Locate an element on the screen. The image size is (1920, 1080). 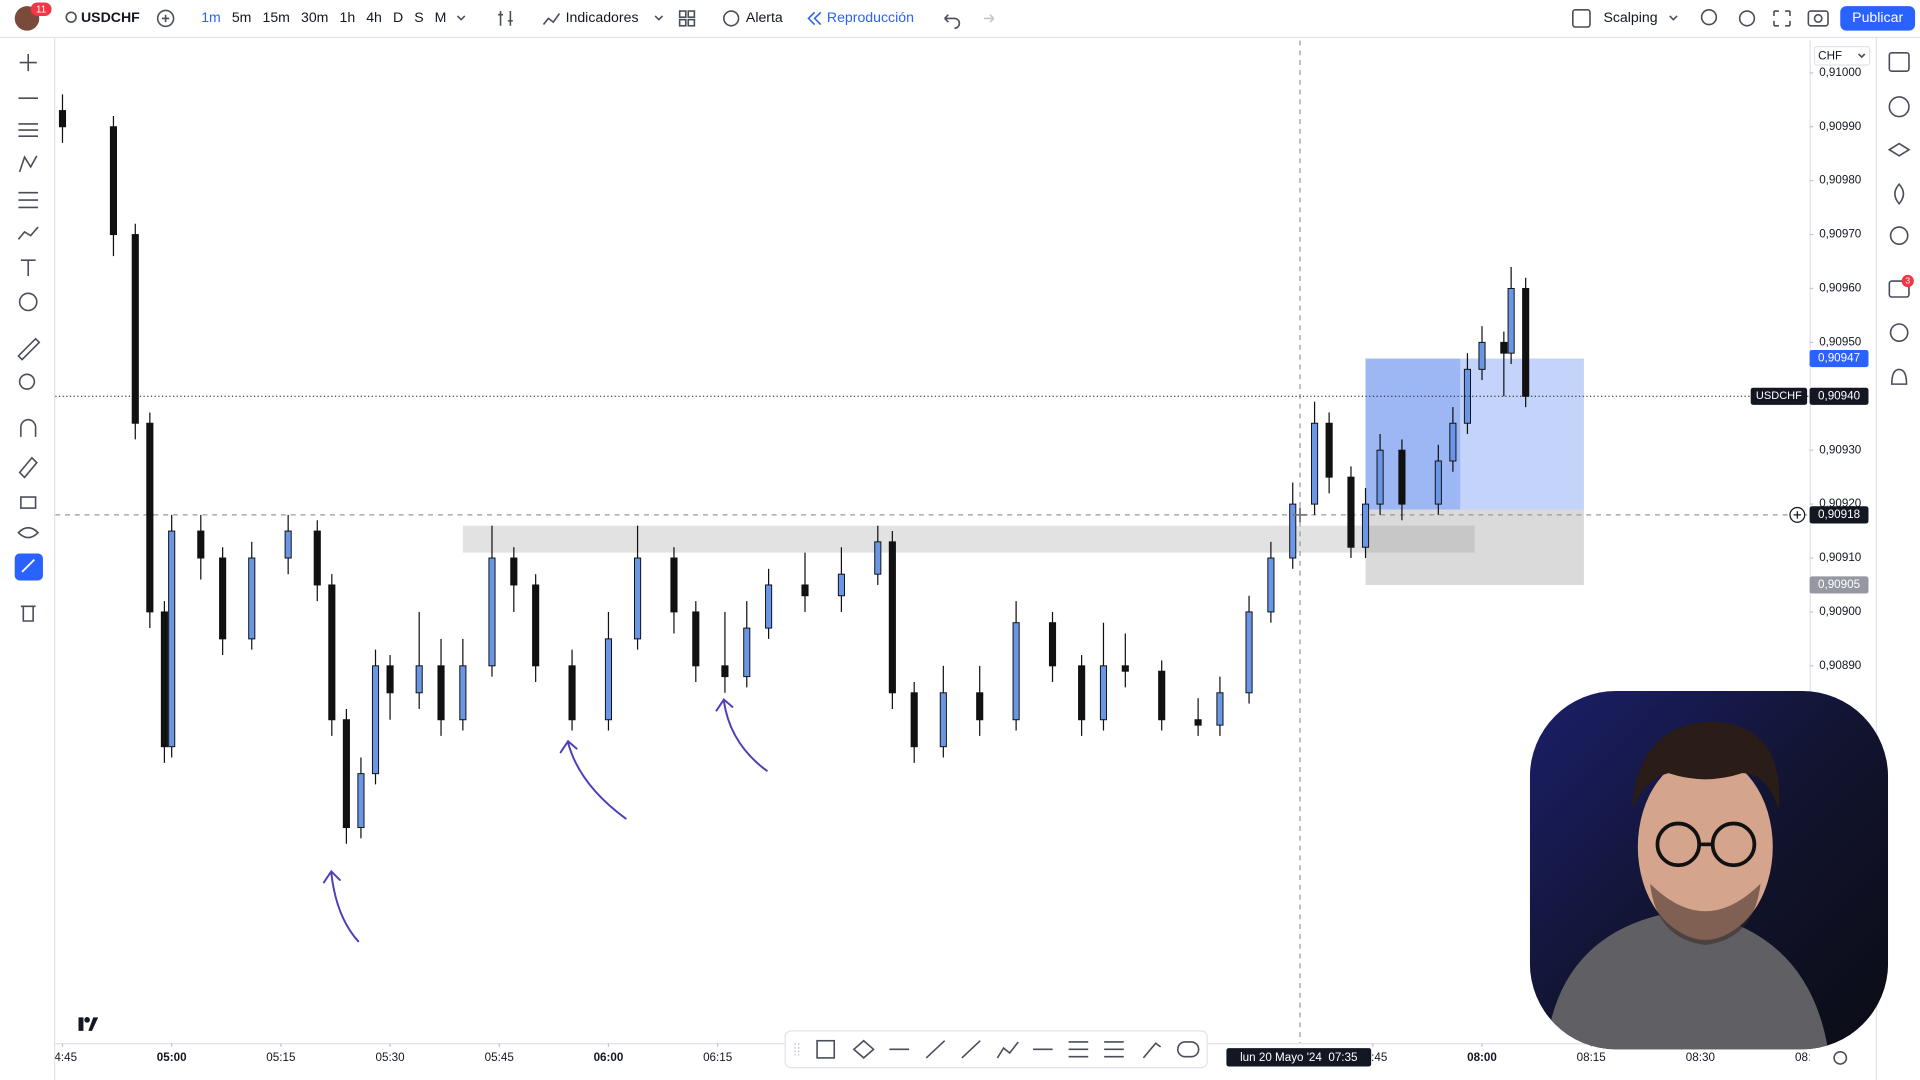
compare-button is located at coordinates (165, 18).